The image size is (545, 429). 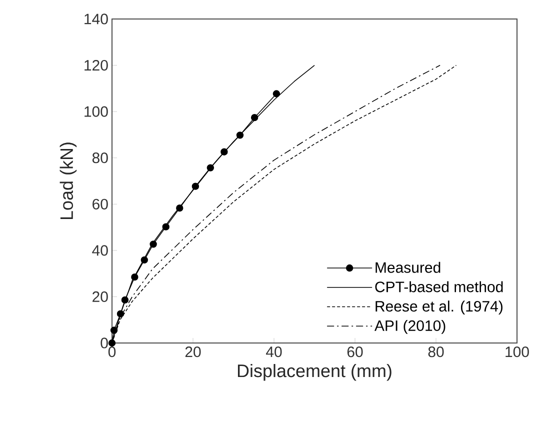 I want to click on legend-label: API (2010), so click(x=410, y=327).